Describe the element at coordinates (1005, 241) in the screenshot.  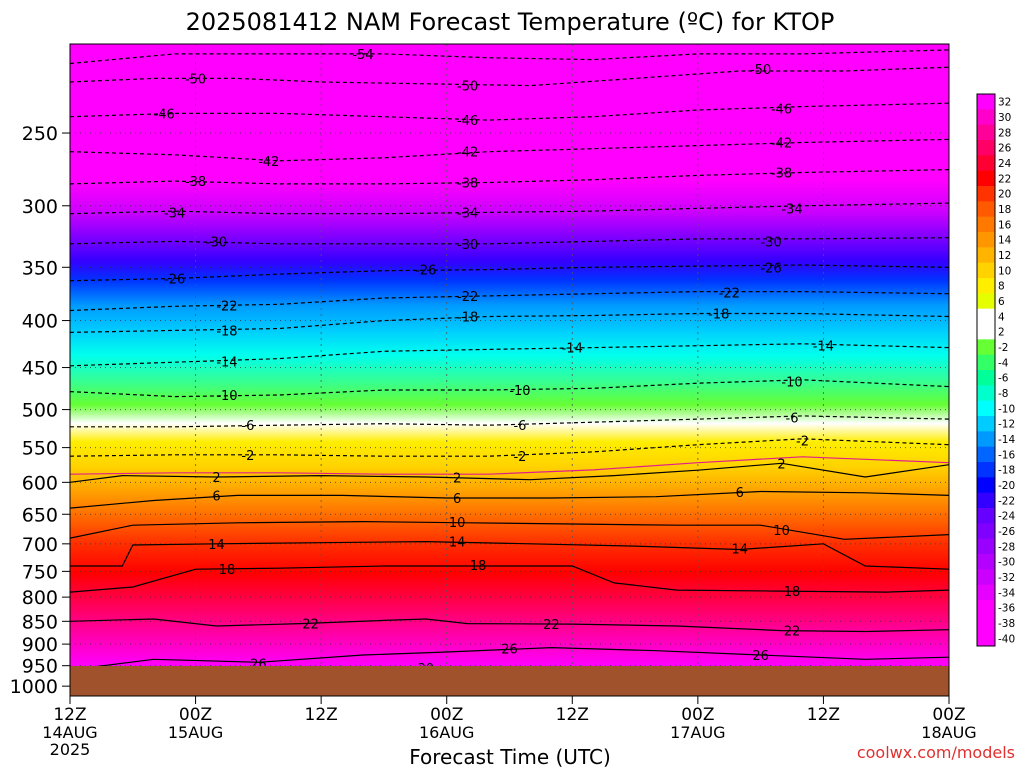
I see `colorbar-label: 14` at that location.